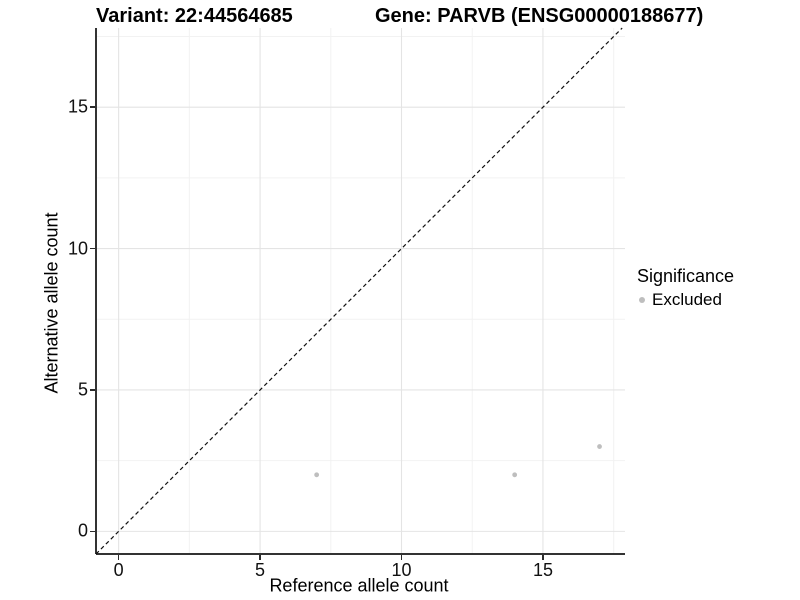 The width and height of the screenshot is (800, 600). Describe the element at coordinates (401, 570) in the screenshot. I see `x-tick-label: 10` at that location.